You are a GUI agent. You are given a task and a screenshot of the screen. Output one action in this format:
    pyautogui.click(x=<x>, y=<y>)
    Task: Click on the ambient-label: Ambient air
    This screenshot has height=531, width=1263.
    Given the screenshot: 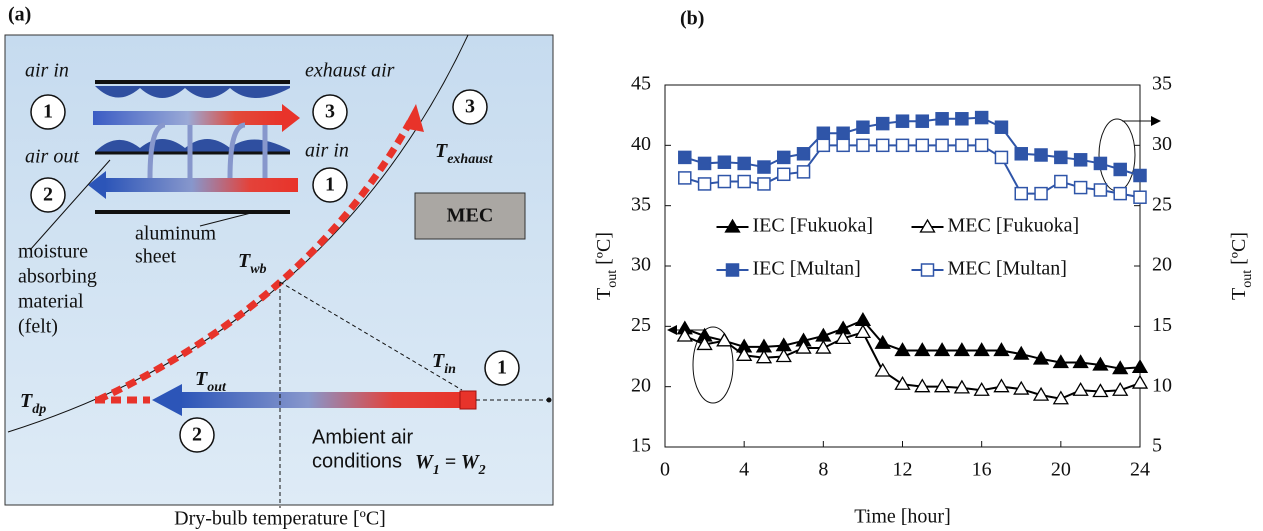 What is the action you would take?
    pyautogui.click(x=362, y=437)
    